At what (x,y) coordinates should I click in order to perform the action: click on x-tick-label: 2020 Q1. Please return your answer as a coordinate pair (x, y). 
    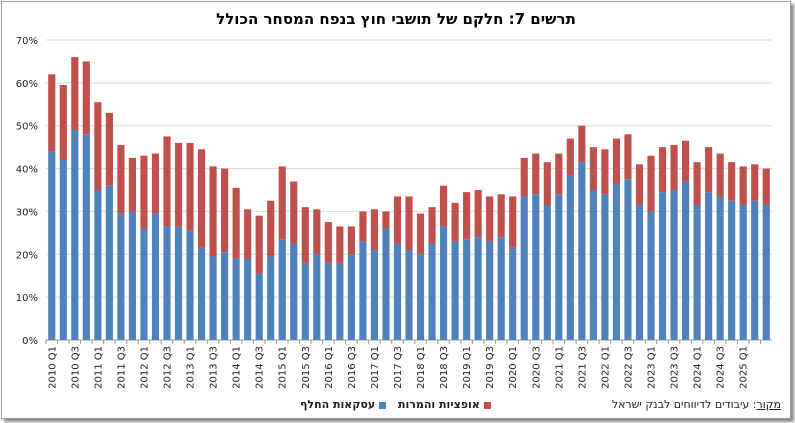
    Looking at the image, I should click on (513, 367).